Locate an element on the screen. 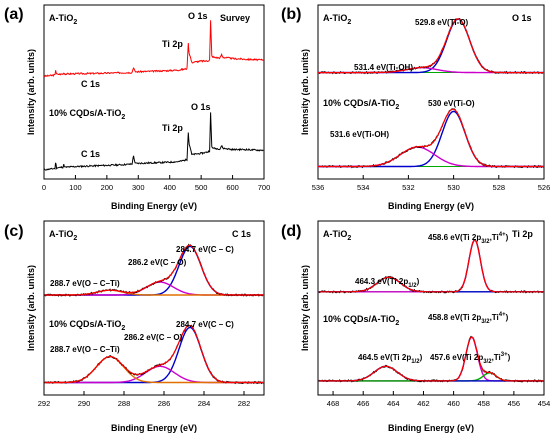 The image size is (550, 439). panel-b-region: O 1s is located at coordinates (522, 18).